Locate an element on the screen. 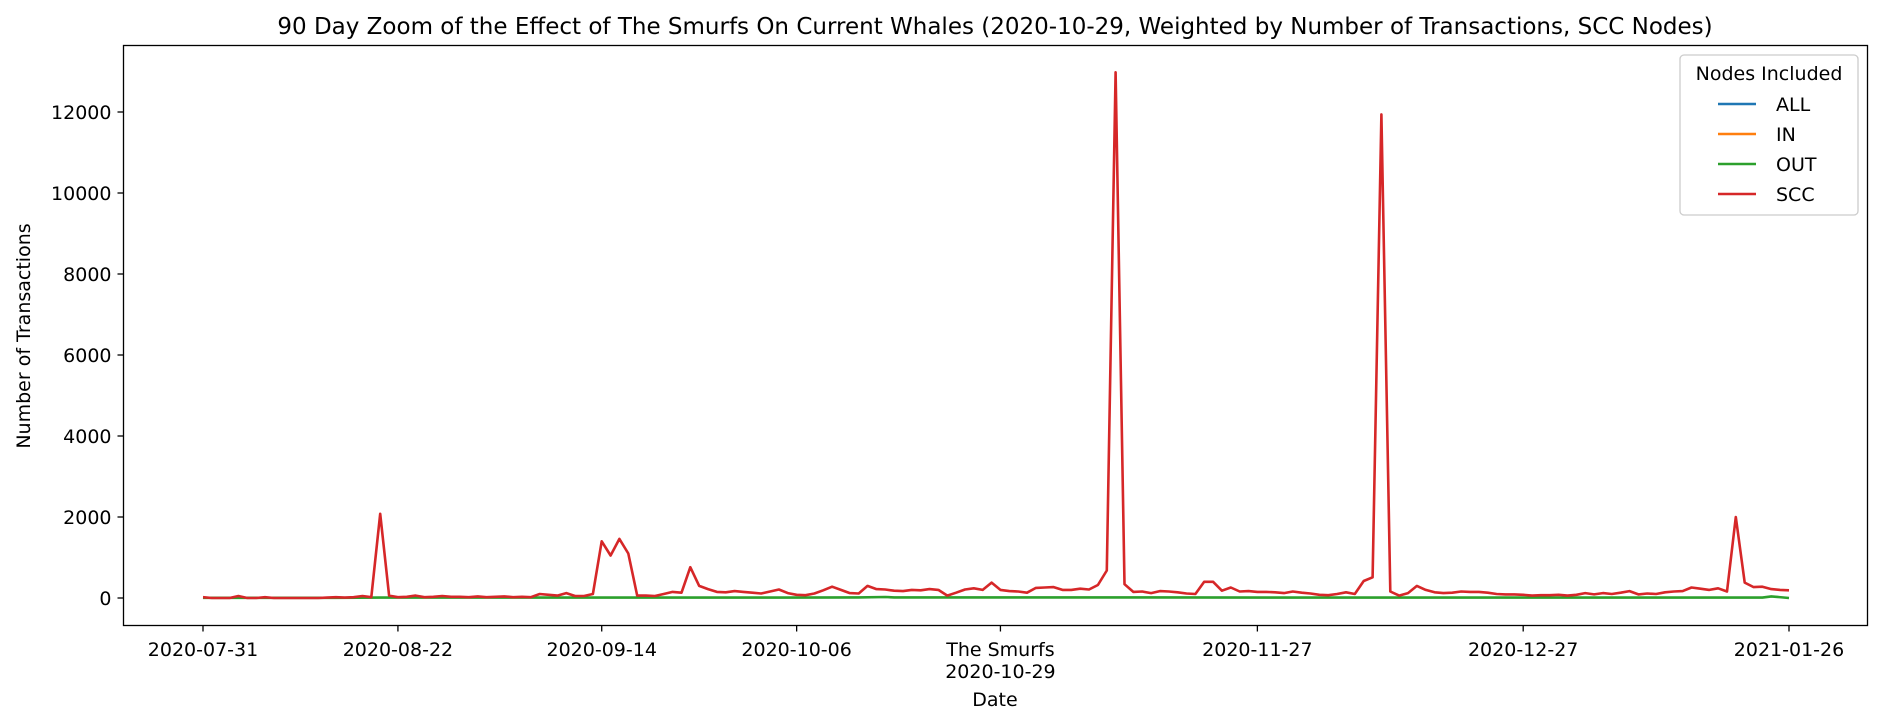 The width and height of the screenshot is (1882, 725). legend: Nodes Included ALL IN OUT SCC is located at coordinates (1769, 135).